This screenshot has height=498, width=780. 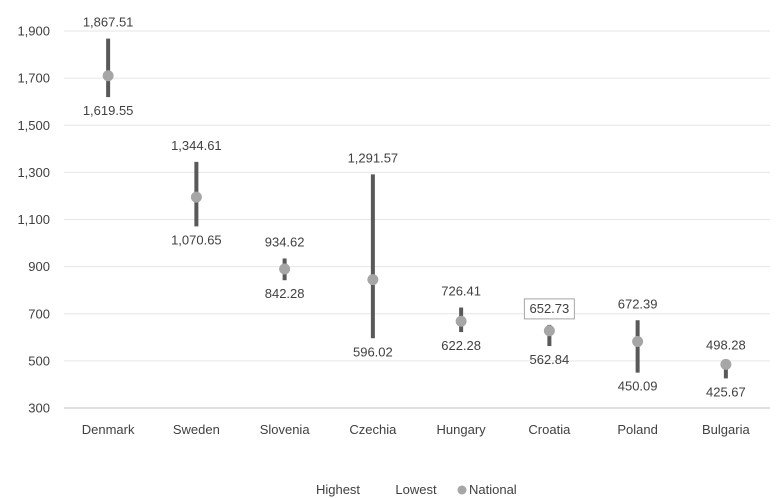 I want to click on legend-national: National, so click(x=493, y=489).